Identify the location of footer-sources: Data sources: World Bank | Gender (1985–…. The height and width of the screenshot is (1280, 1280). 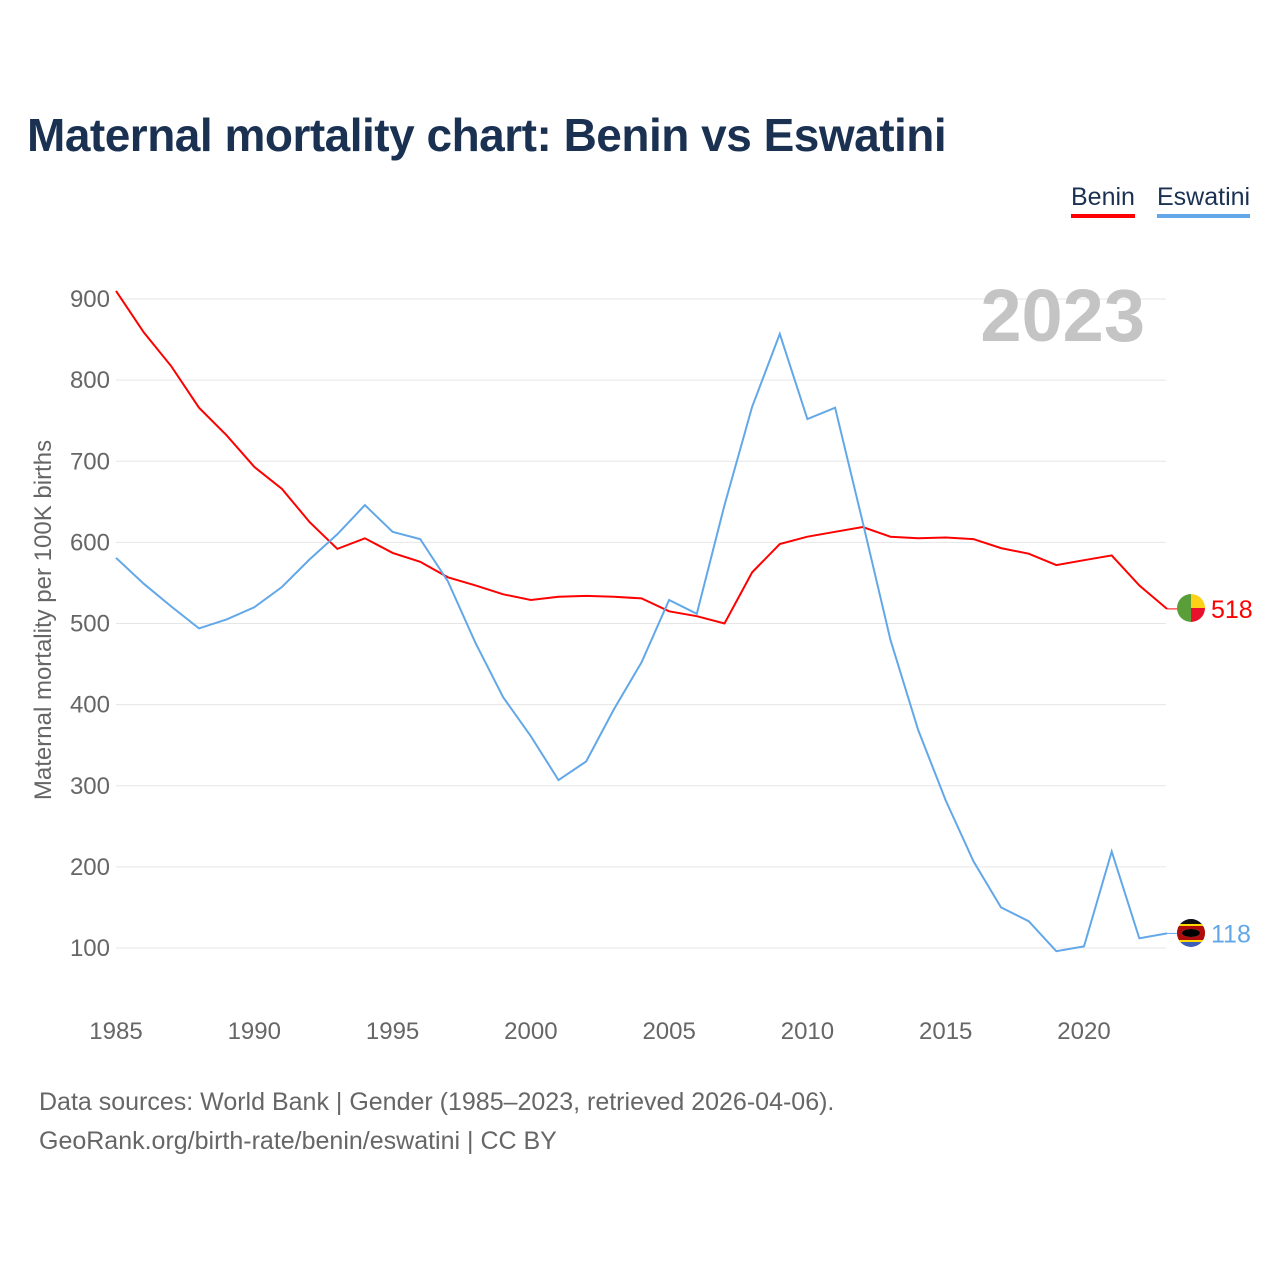
(437, 1102).